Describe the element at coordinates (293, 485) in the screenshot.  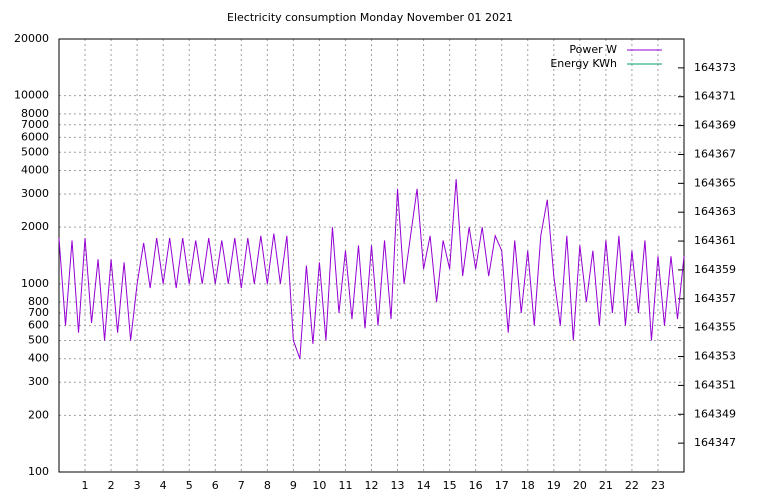
I see `x-tick-label: 9` at that location.